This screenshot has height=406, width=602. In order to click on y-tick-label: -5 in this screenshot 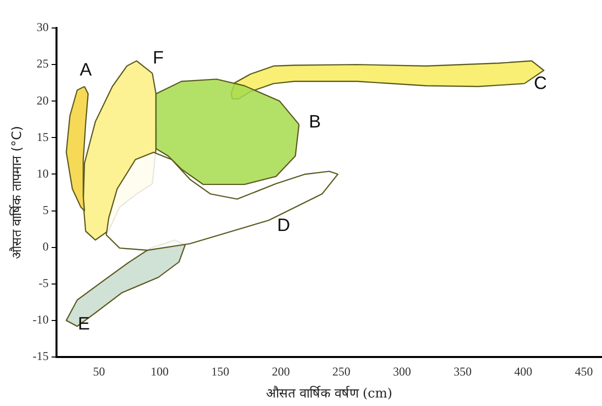, I will do `click(43, 283)`.